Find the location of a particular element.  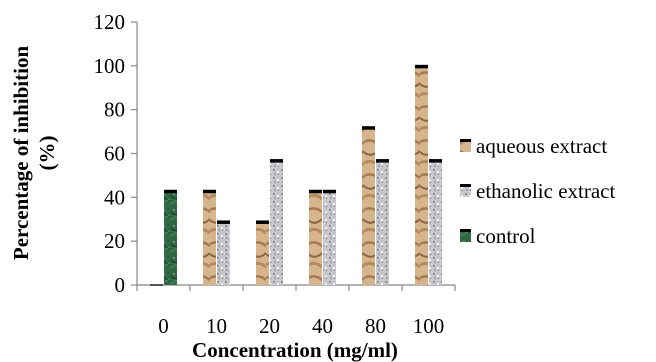

legend-swatch-control is located at coordinates (465, 236).